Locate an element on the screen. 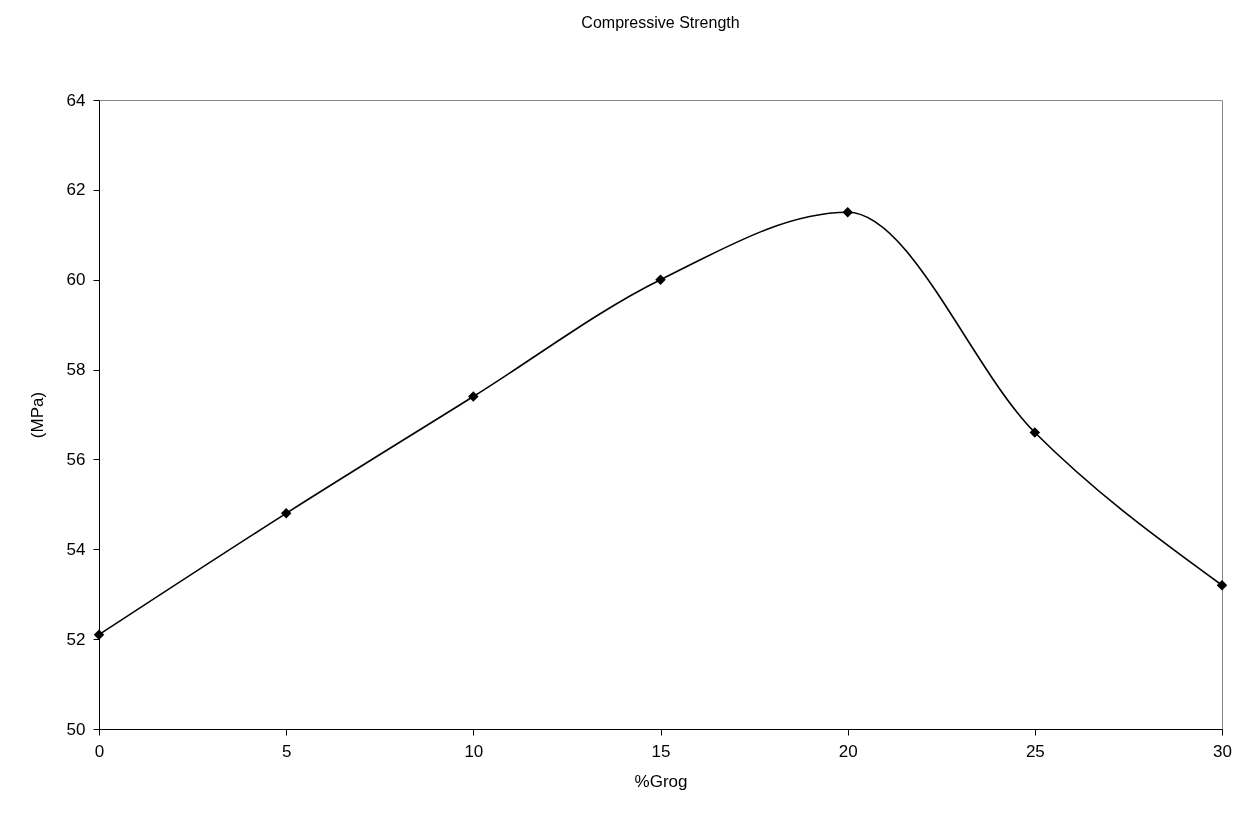 Image resolution: width=1252 pixels, height=830 pixels. chart-title: Compressive Strength is located at coordinates (660, 22).